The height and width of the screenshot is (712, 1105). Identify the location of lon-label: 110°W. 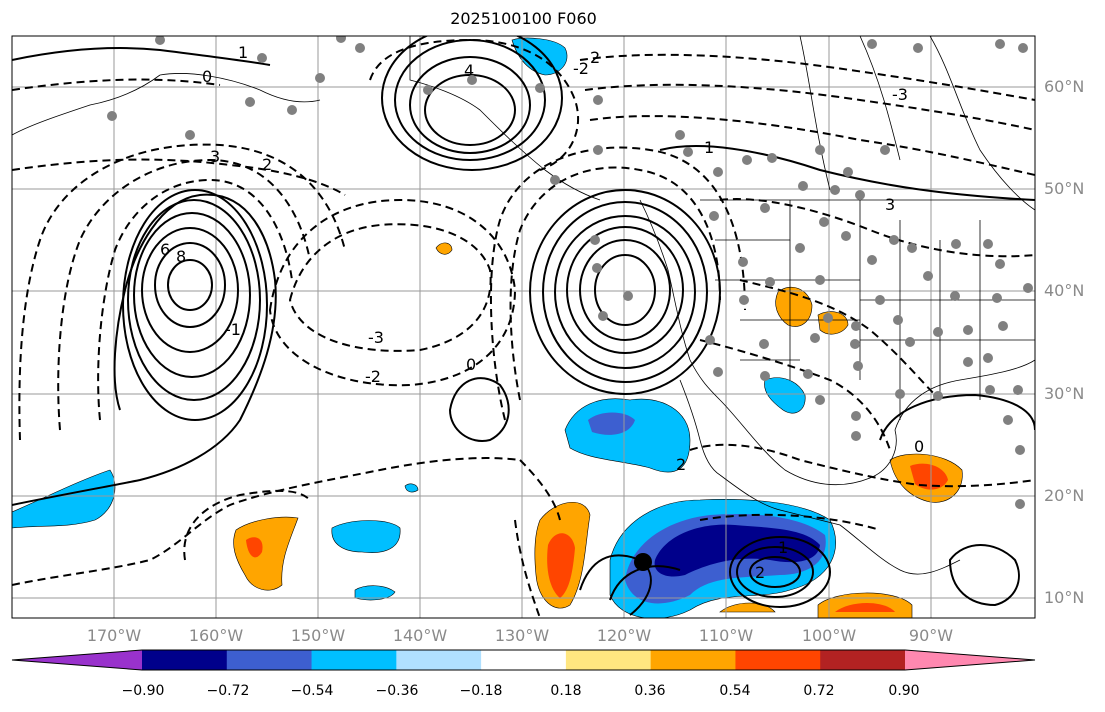
(726, 635).